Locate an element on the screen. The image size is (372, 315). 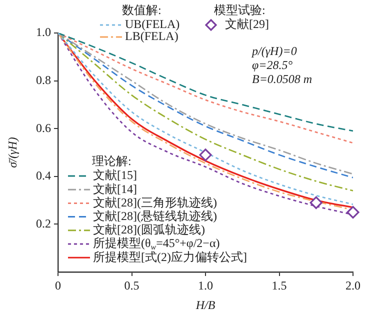
legend-label: 文献[29] is located at coordinates (247, 24).